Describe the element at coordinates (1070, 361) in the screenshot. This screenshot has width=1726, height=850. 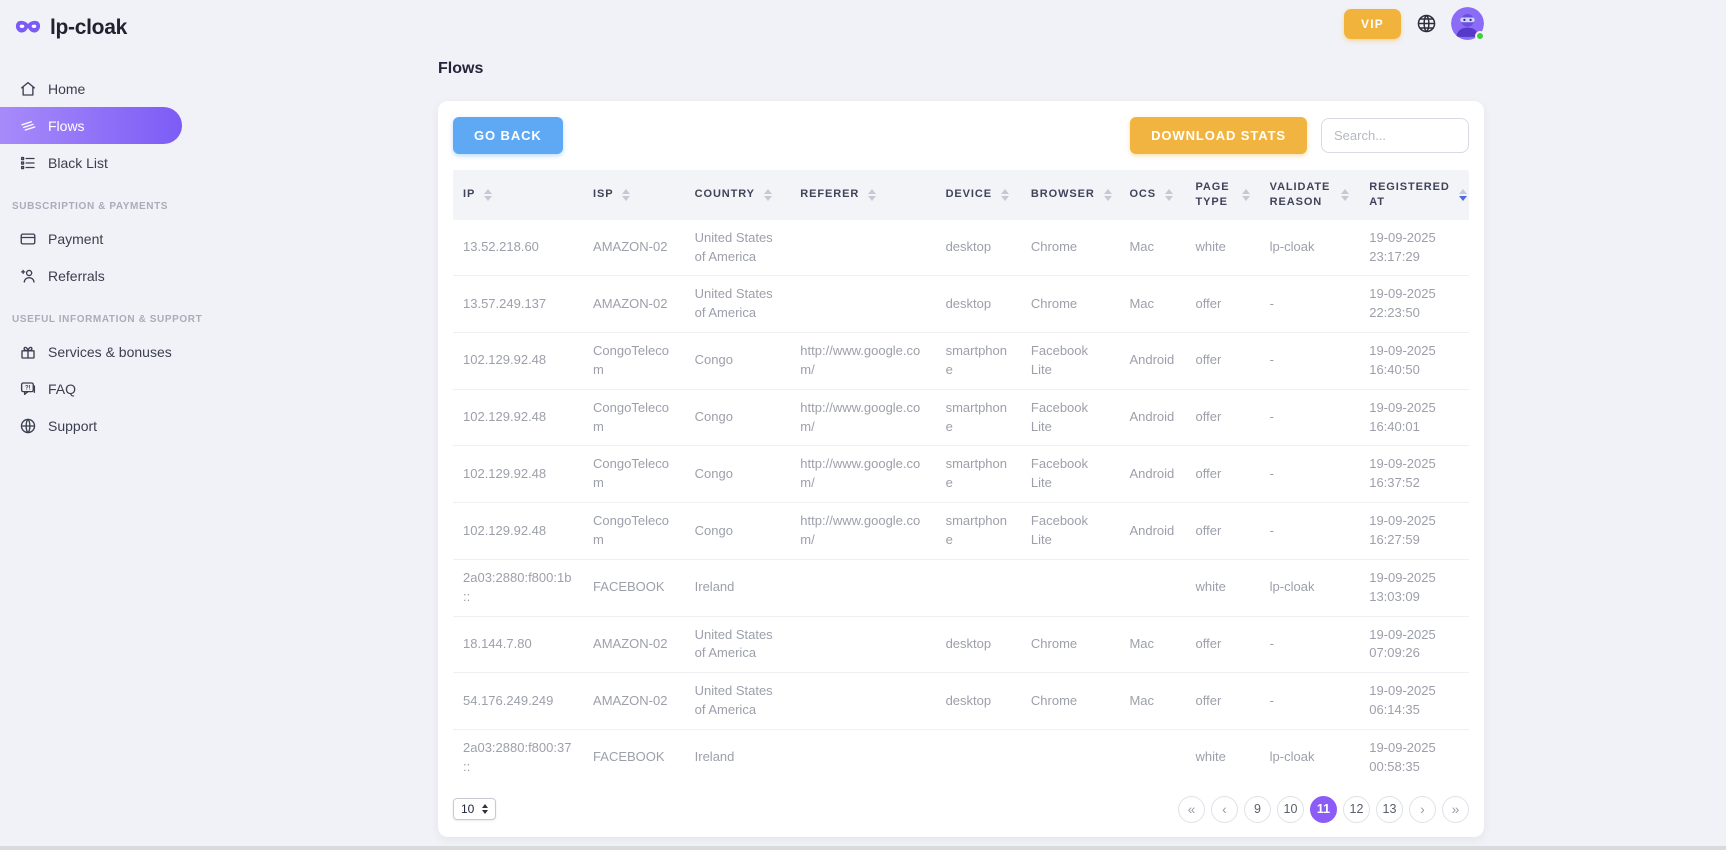
I see `table-cell: Facebook Lite` at that location.